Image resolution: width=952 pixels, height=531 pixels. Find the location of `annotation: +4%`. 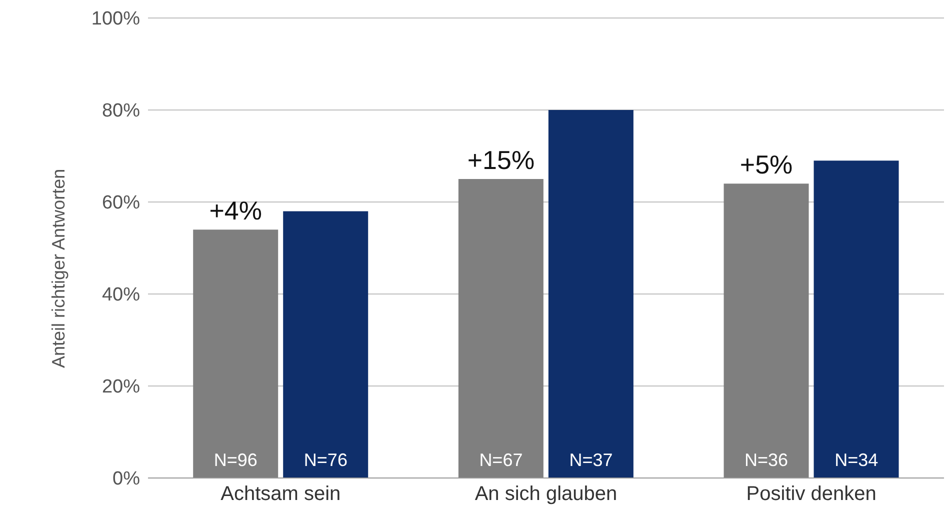

annotation: +4% is located at coordinates (235, 211).